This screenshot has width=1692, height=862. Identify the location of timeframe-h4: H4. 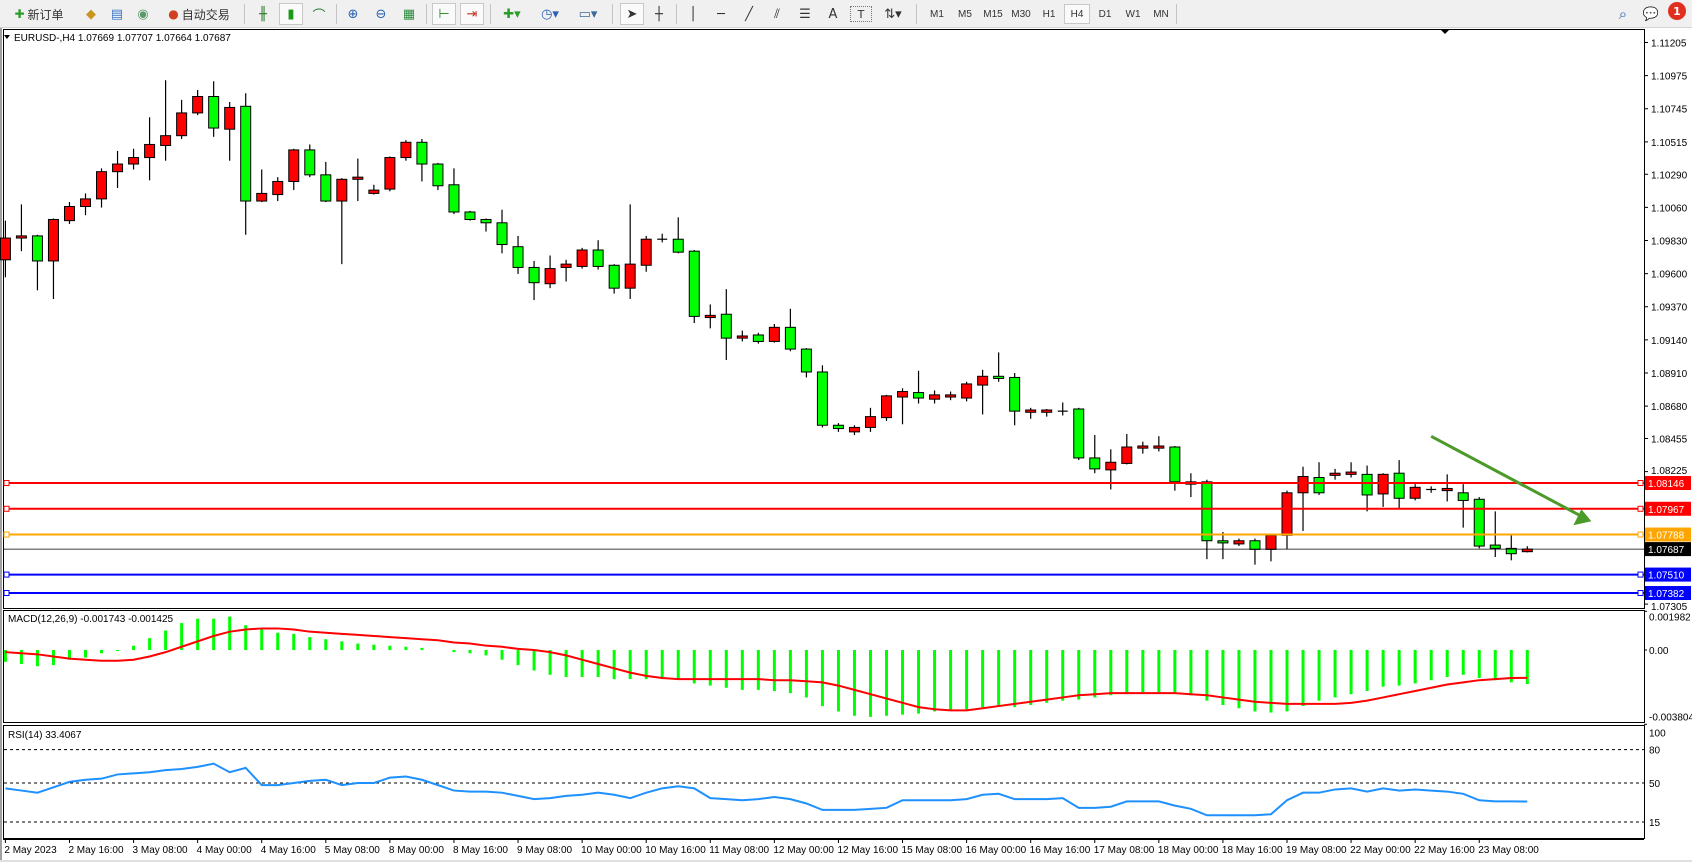
(1077, 14).